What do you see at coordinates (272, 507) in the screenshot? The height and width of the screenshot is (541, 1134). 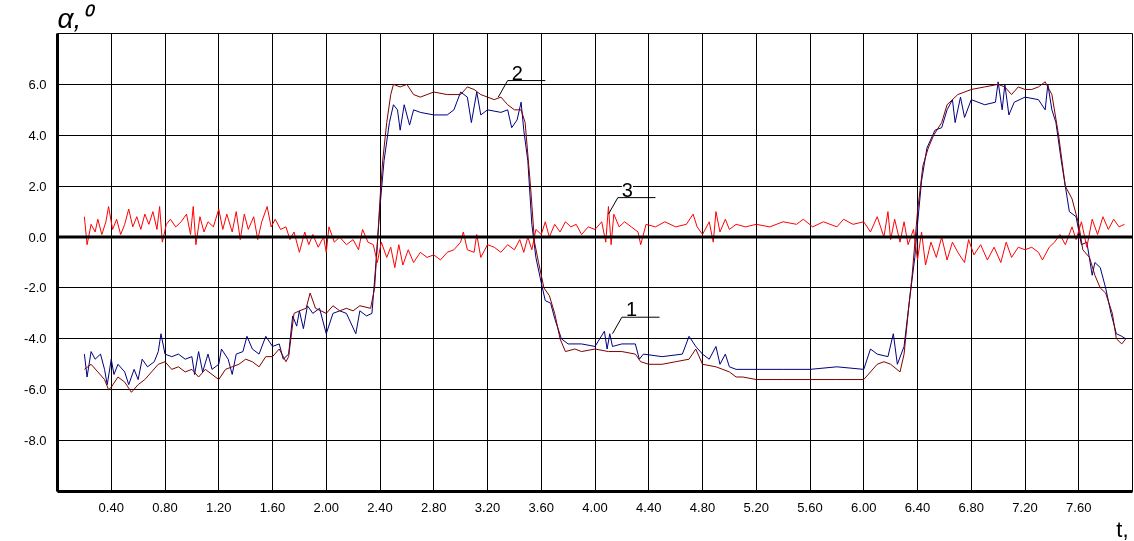 I see `x-tick-label: 1.60` at bounding box center [272, 507].